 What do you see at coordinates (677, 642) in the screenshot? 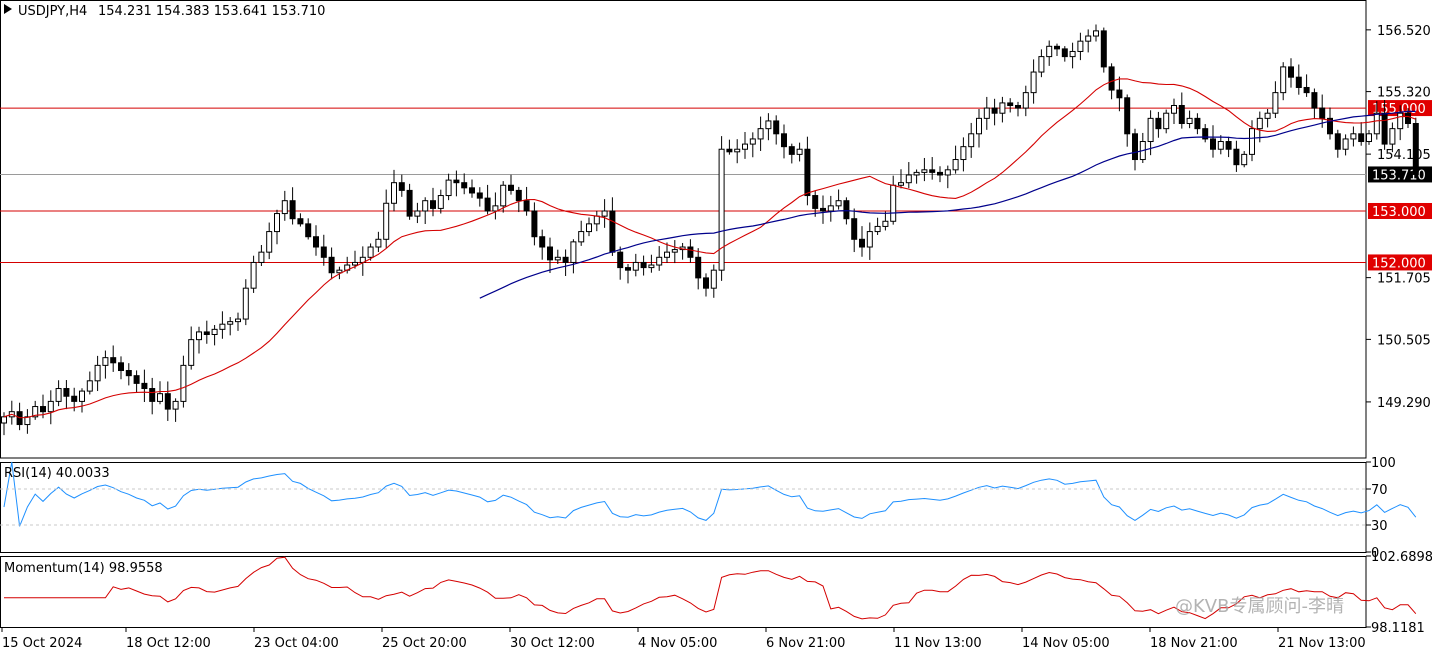
I see `time-axis-label: 4 Nov 05:00` at bounding box center [677, 642].